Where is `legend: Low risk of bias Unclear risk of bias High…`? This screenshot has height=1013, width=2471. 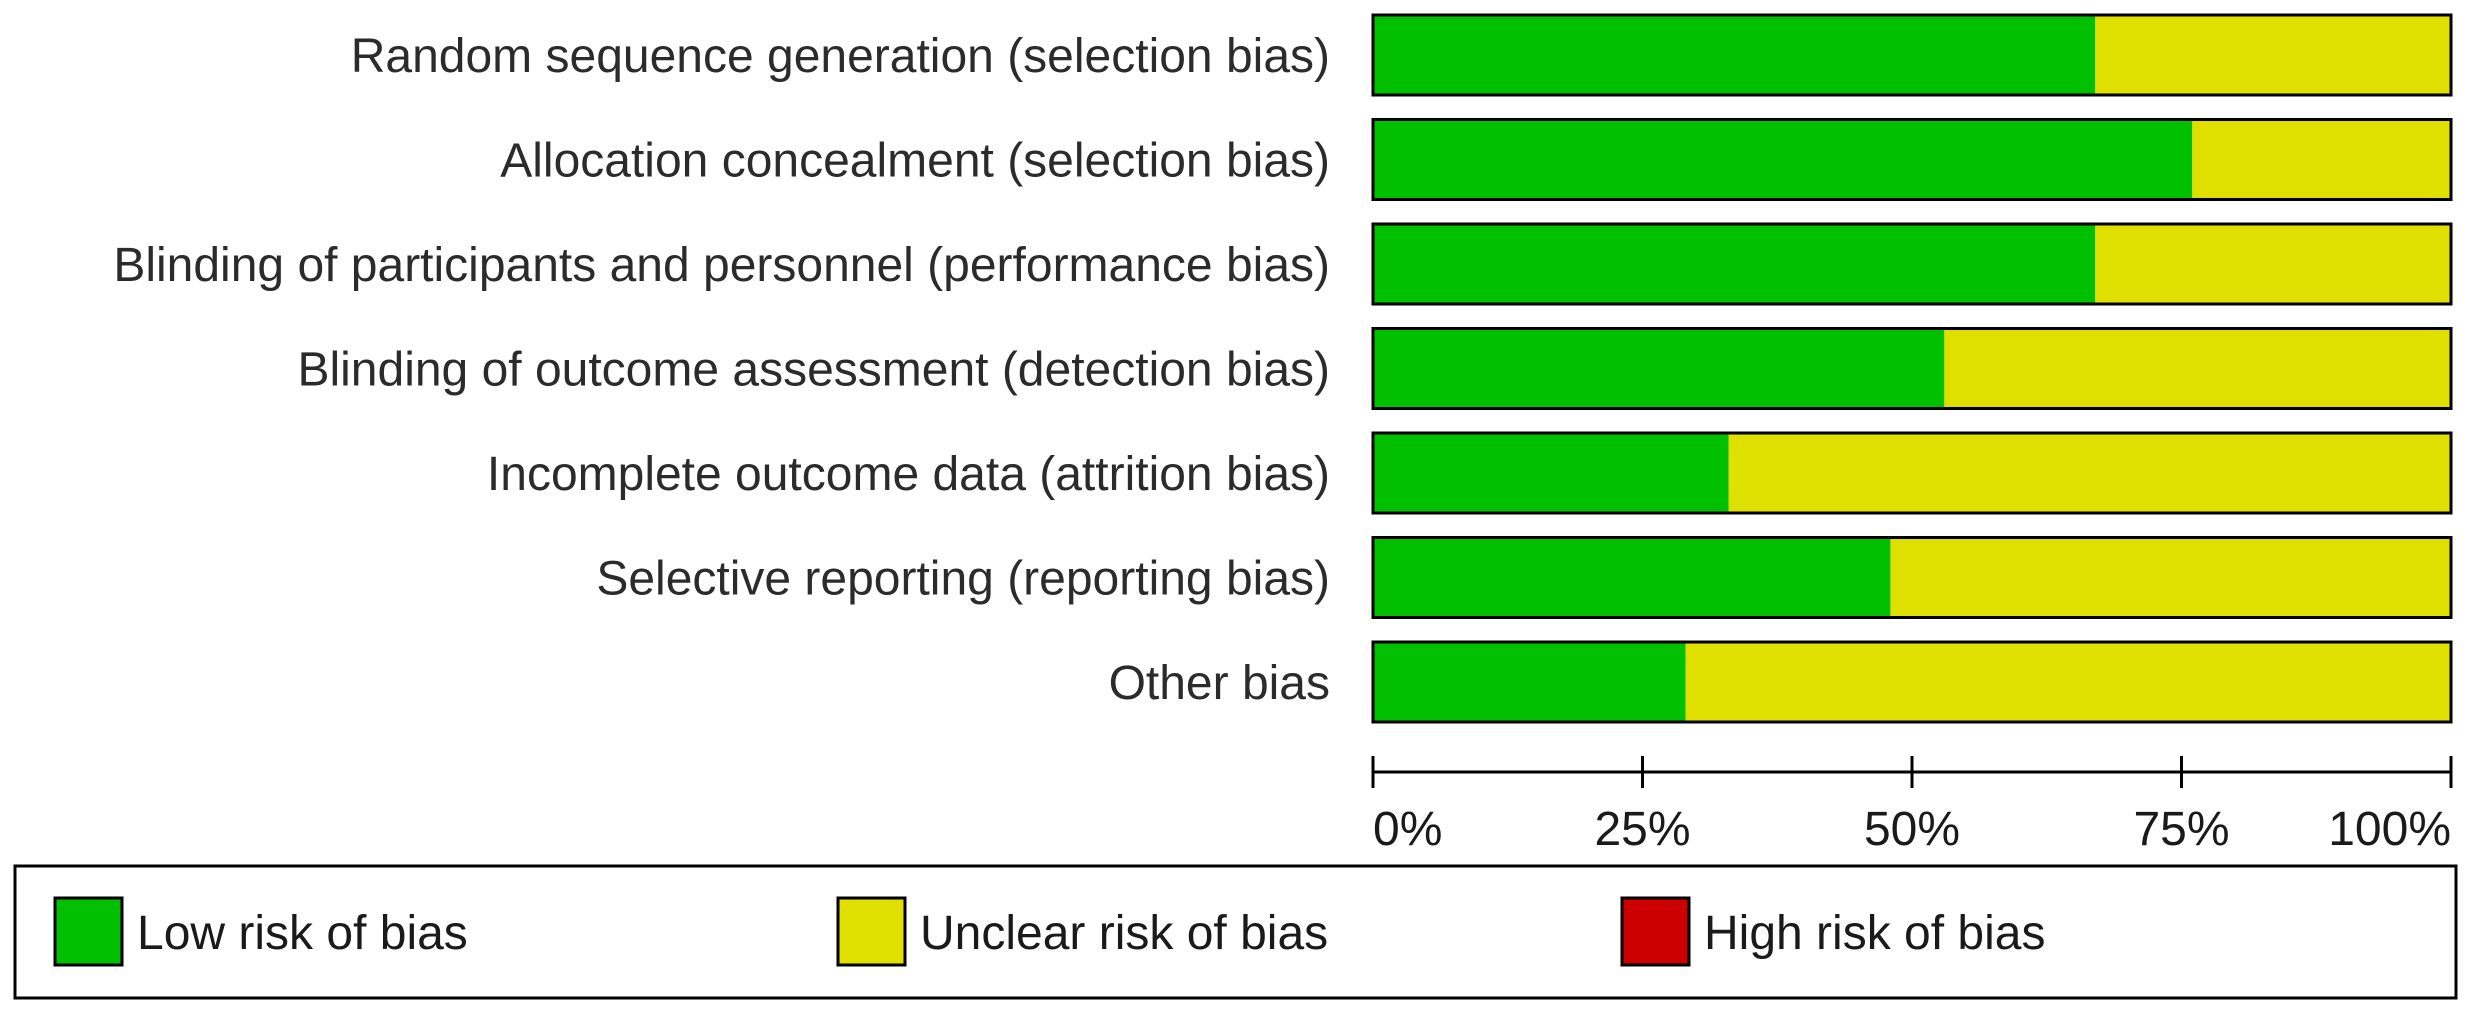 legend: Low risk of bias Unclear risk of bias High… is located at coordinates (1235, 932).